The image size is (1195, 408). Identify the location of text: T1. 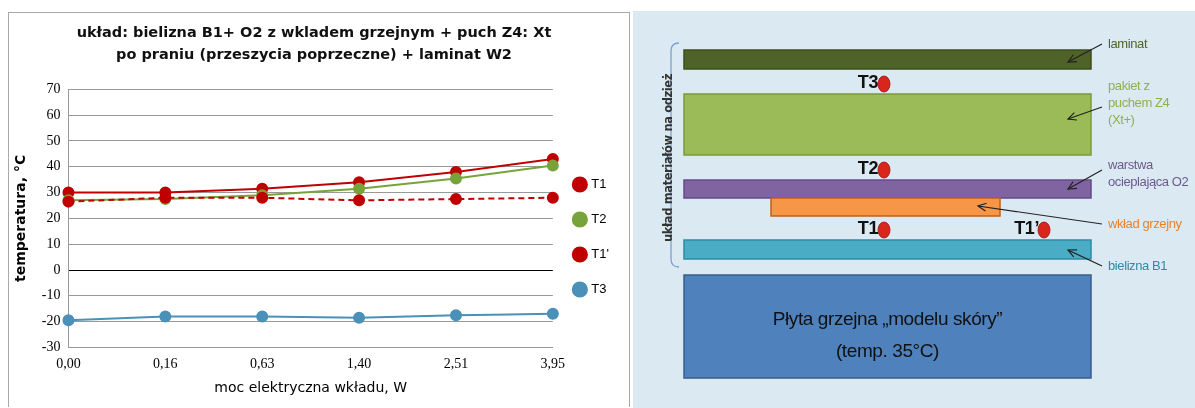
(867, 228).